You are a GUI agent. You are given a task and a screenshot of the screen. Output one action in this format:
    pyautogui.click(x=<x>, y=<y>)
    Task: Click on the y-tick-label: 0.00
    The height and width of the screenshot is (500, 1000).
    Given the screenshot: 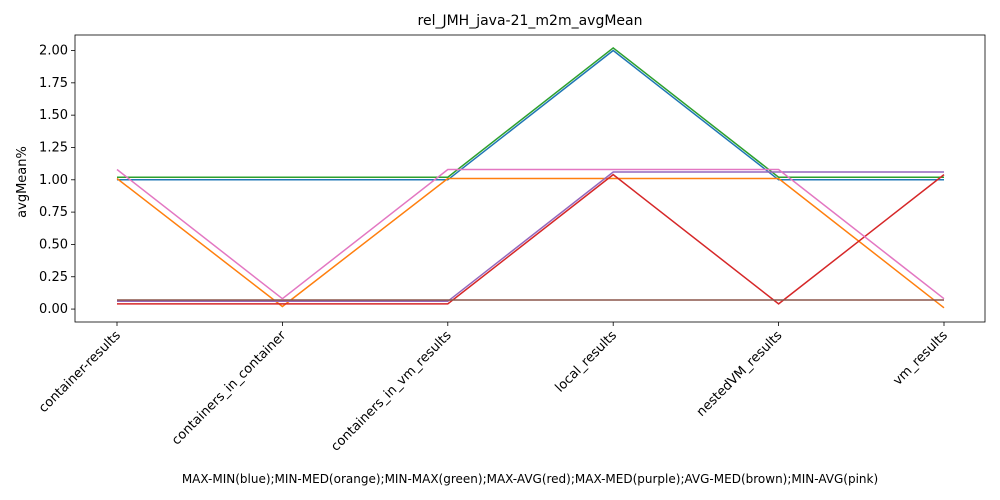 What is the action you would take?
    pyautogui.click(x=53, y=309)
    